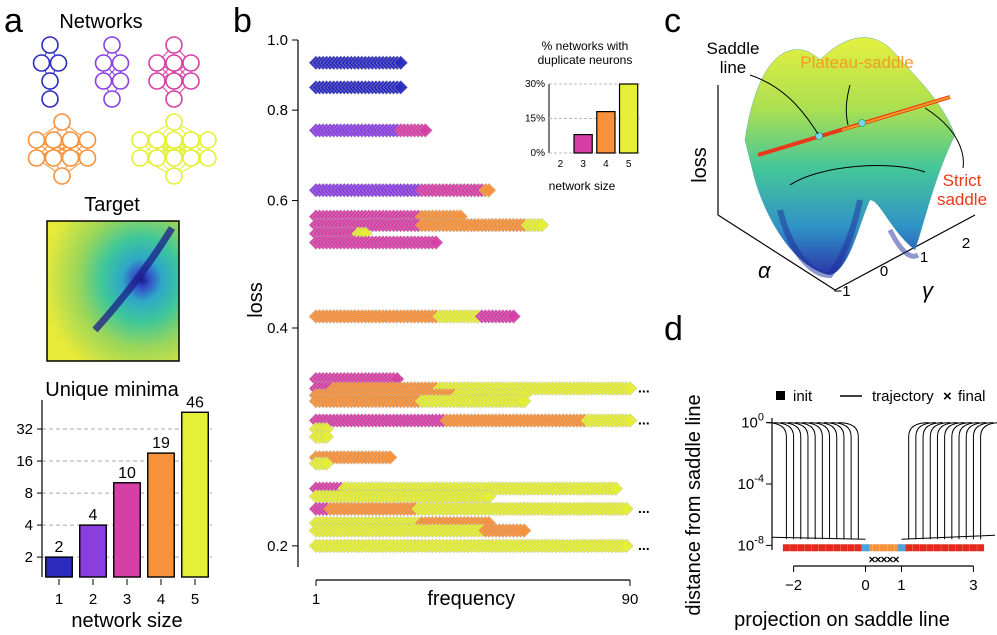 The height and width of the screenshot is (635, 997). I want to click on gamma-tick-1: 0, so click(884, 271).